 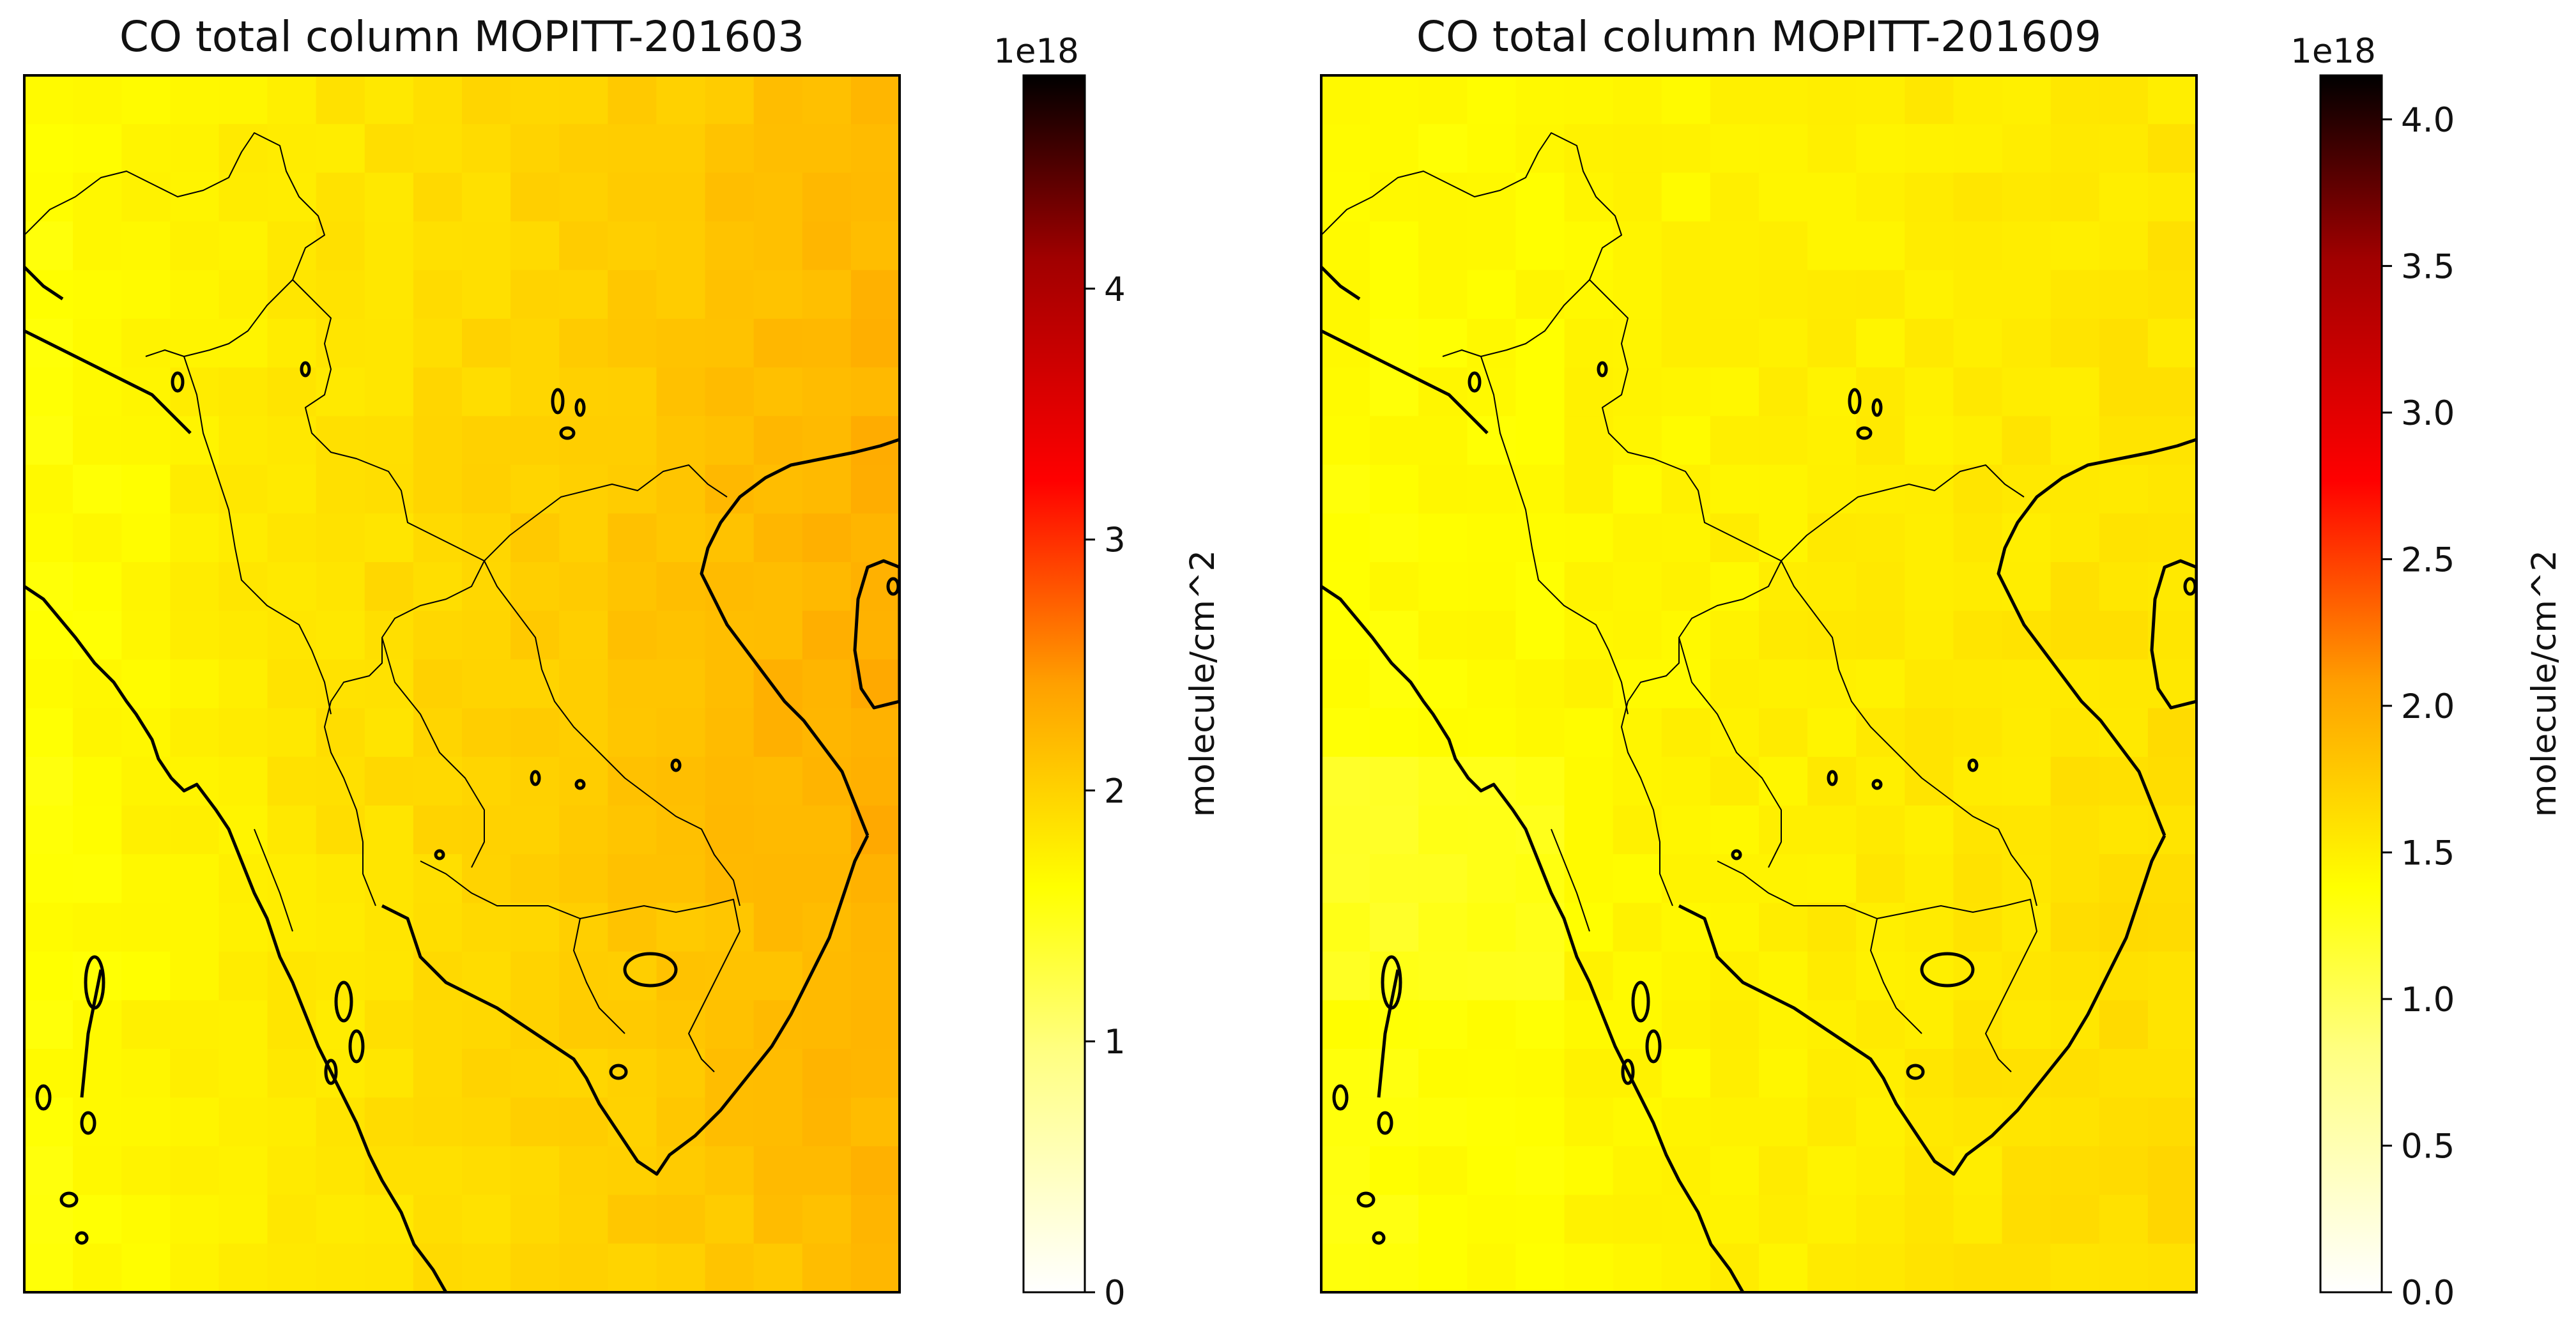 I want to click on colorbar-left-label: molecule/cm^2, so click(x=1202, y=683).